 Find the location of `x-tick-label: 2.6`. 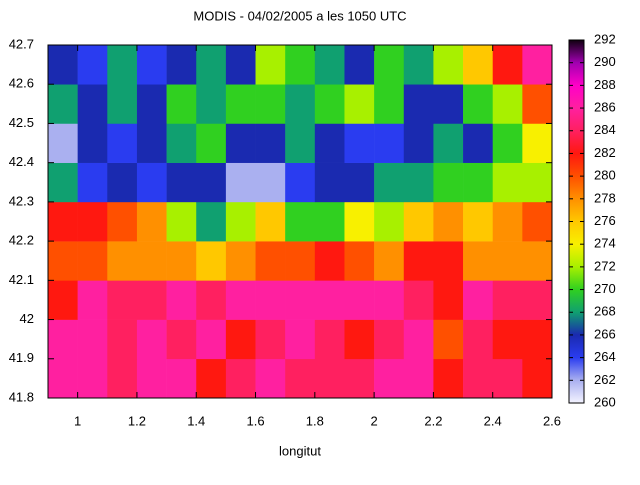

x-tick-label: 2.6 is located at coordinates (552, 420).